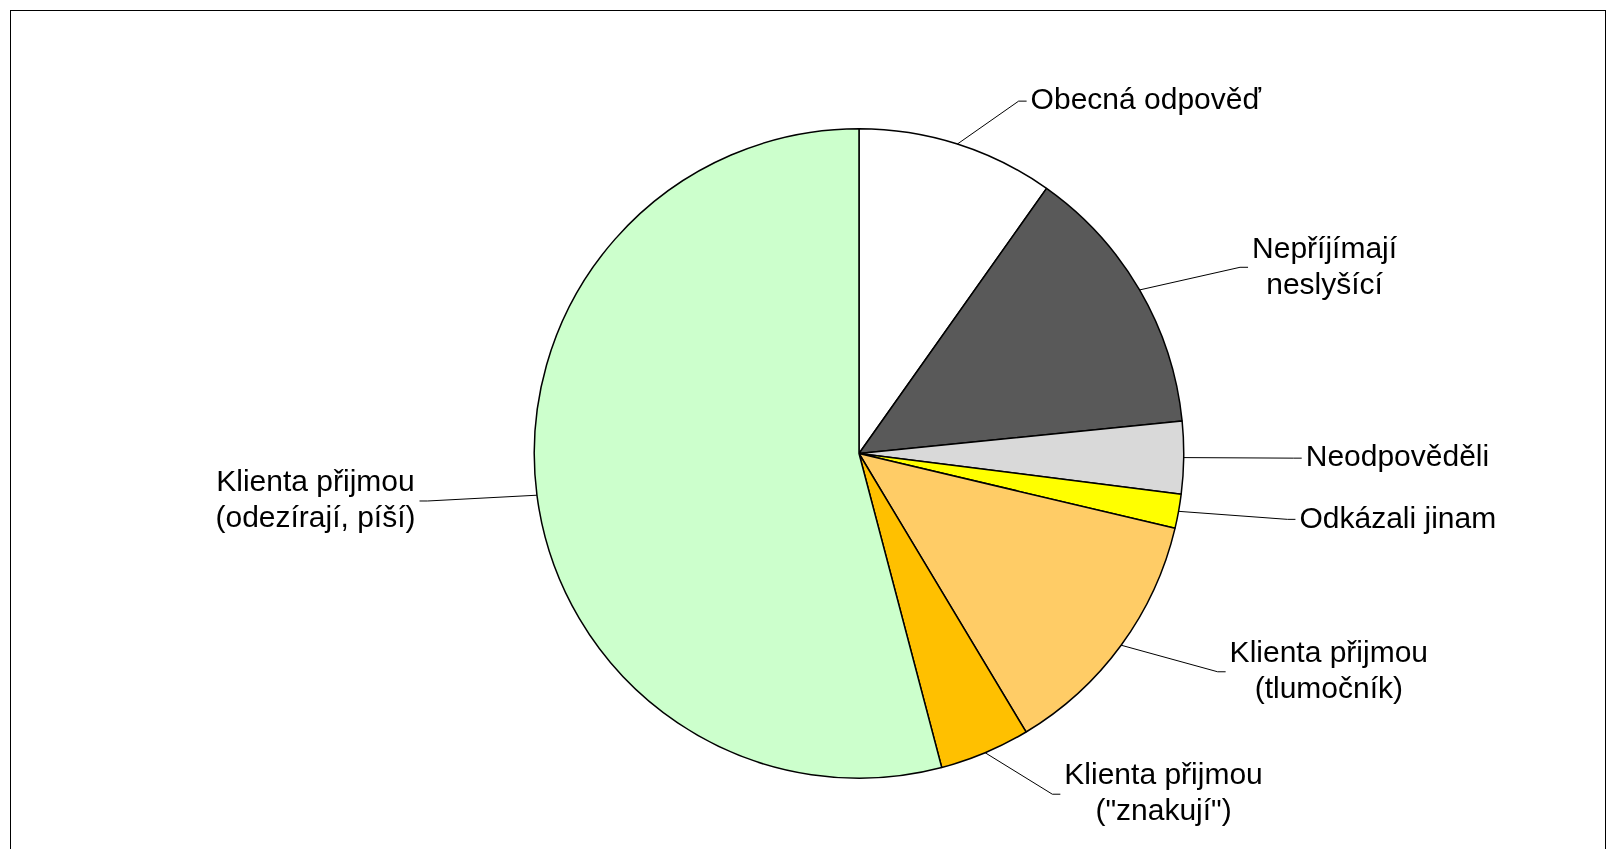  What do you see at coordinates (1329, 670) in the screenshot?
I see `slice-label: Klienta přijmou (tlumočník)` at bounding box center [1329, 670].